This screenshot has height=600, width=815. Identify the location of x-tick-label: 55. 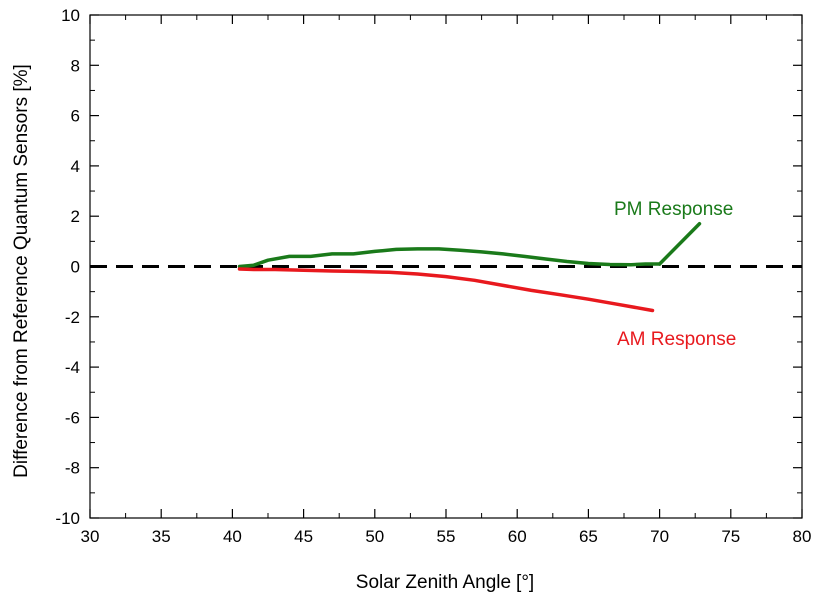
(446, 536).